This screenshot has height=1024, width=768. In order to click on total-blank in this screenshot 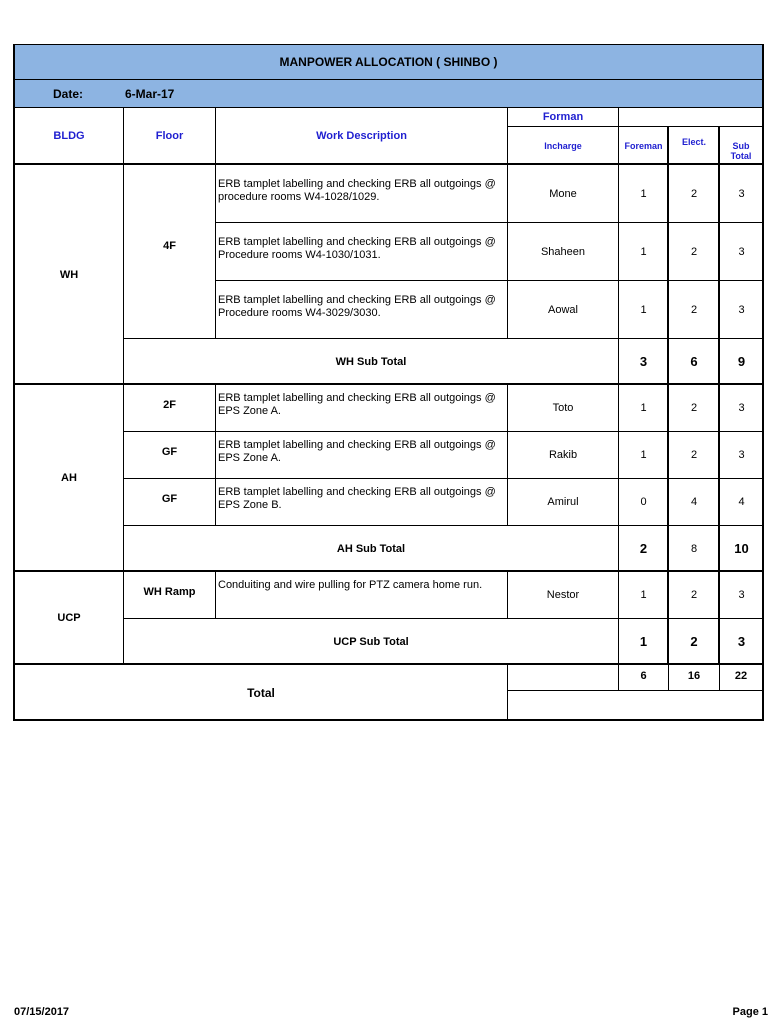, I will do `click(563, 677)`.